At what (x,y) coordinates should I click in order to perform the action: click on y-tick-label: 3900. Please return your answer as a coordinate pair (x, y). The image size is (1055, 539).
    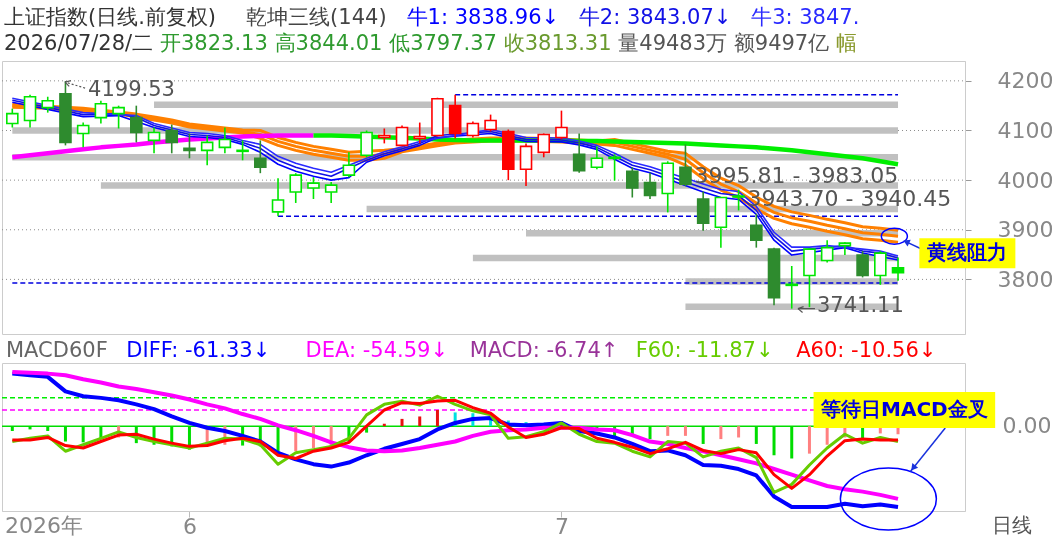
    Looking at the image, I should click on (1025, 230).